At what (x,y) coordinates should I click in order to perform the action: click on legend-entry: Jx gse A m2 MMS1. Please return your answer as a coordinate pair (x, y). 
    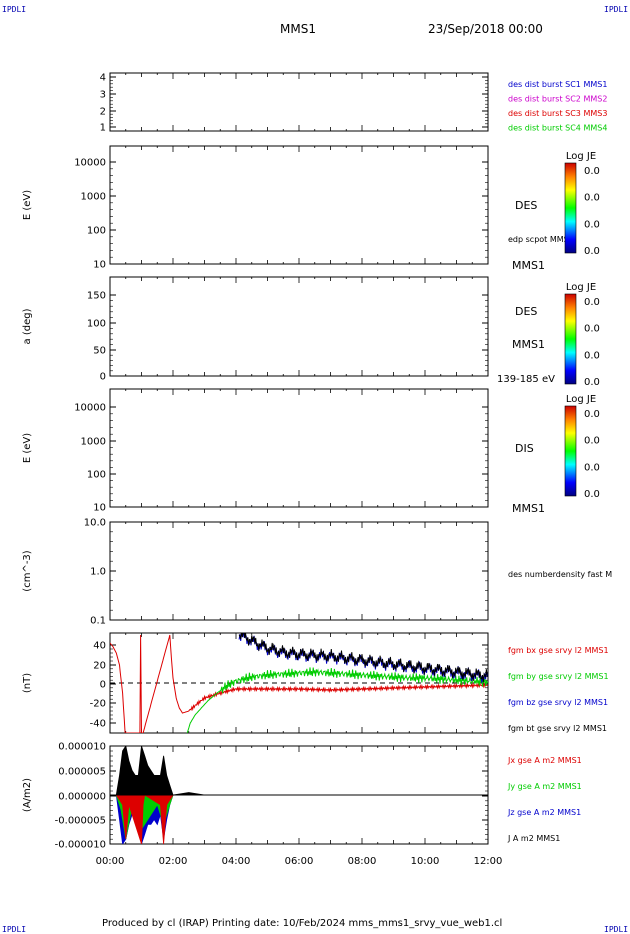
    Looking at the image, I should click on (544, 760).